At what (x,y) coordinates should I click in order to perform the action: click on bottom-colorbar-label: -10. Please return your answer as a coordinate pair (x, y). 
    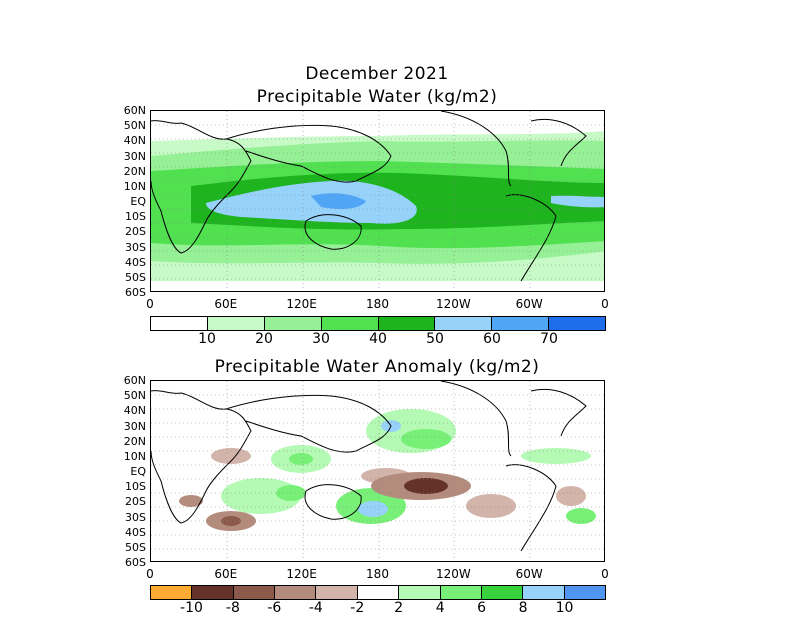
    Looking at the image, I should click on (191, 608).